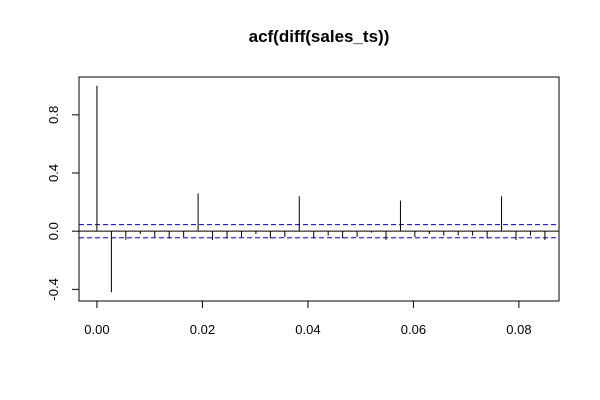  What do you see at coordinates (307, 329) in the screenshot?
I see `x-tick-label: 0.04` at bounding box center [307, 329].